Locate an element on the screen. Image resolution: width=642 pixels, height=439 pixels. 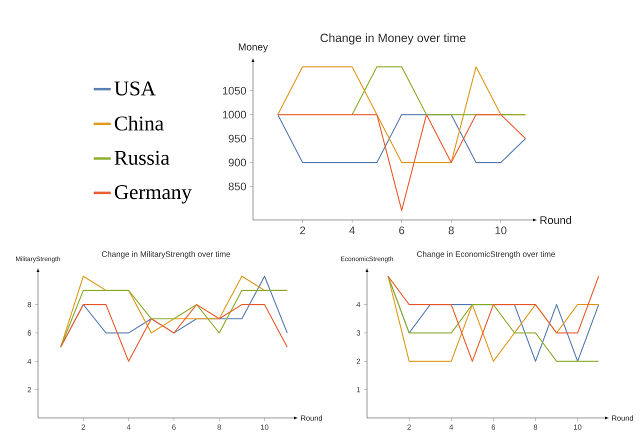
y-tick-label: 1050 is located at coordinates (234, 90).